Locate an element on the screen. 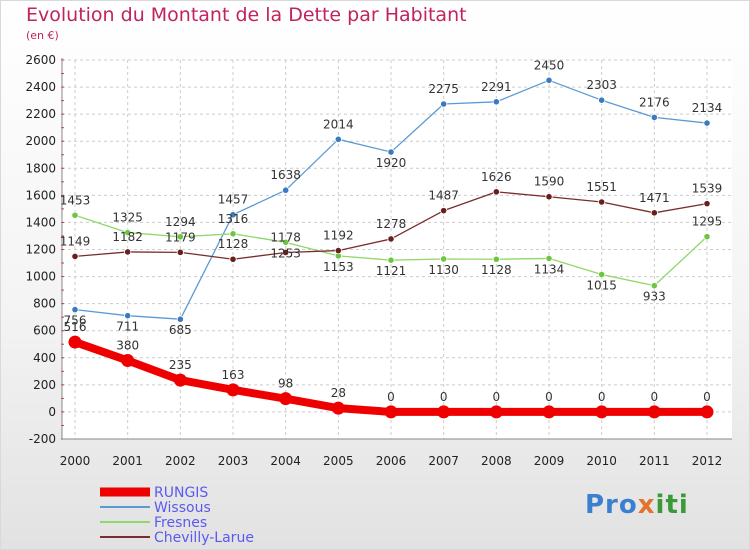 The height and width of the screenshot is (550, 750). data-label-chevilly-larue: 1487 is located at coordinates (443, 196).